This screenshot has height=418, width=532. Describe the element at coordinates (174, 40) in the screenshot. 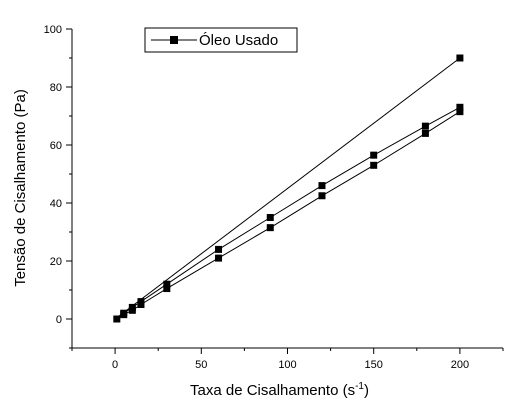

I see `legend-marker` at that location.